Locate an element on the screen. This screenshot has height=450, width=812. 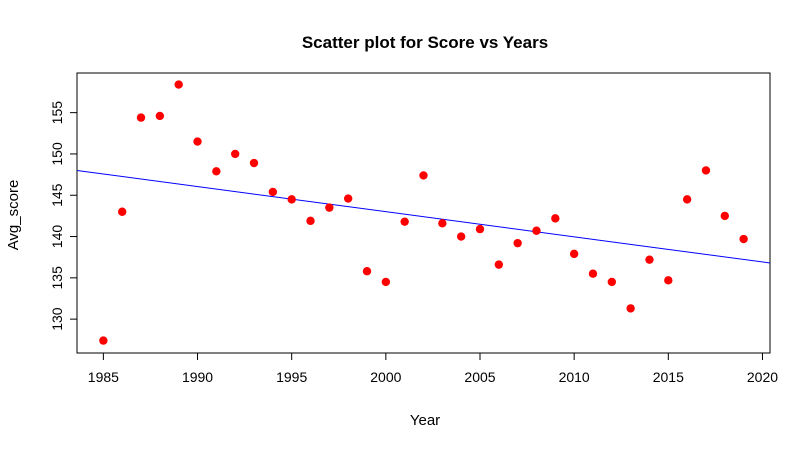
y-tick-label: 130 is located at coordinates (57, 319).